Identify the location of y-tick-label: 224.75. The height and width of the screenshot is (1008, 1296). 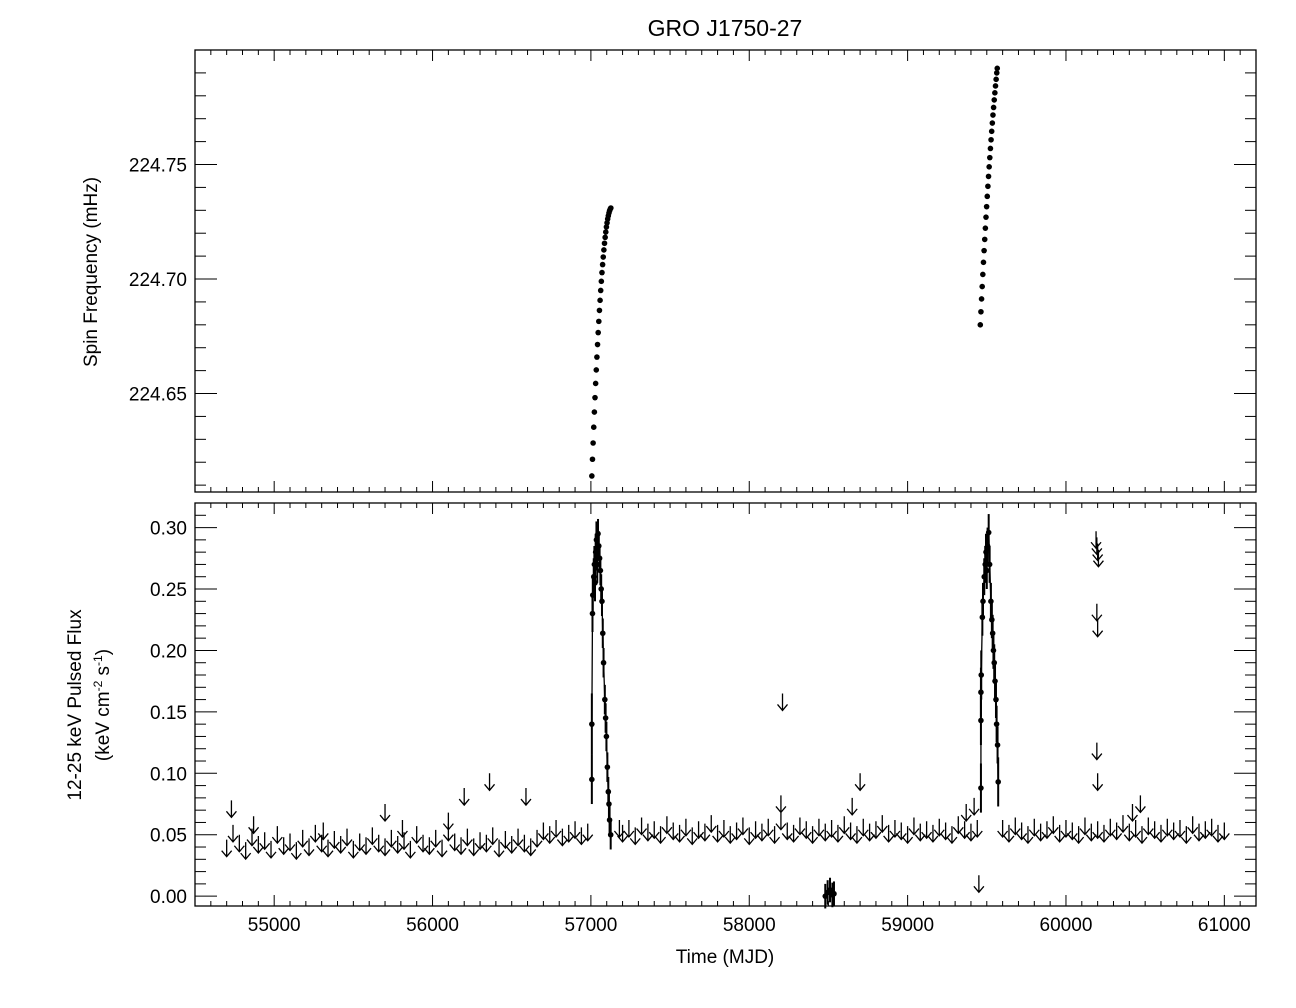
(158, 166).